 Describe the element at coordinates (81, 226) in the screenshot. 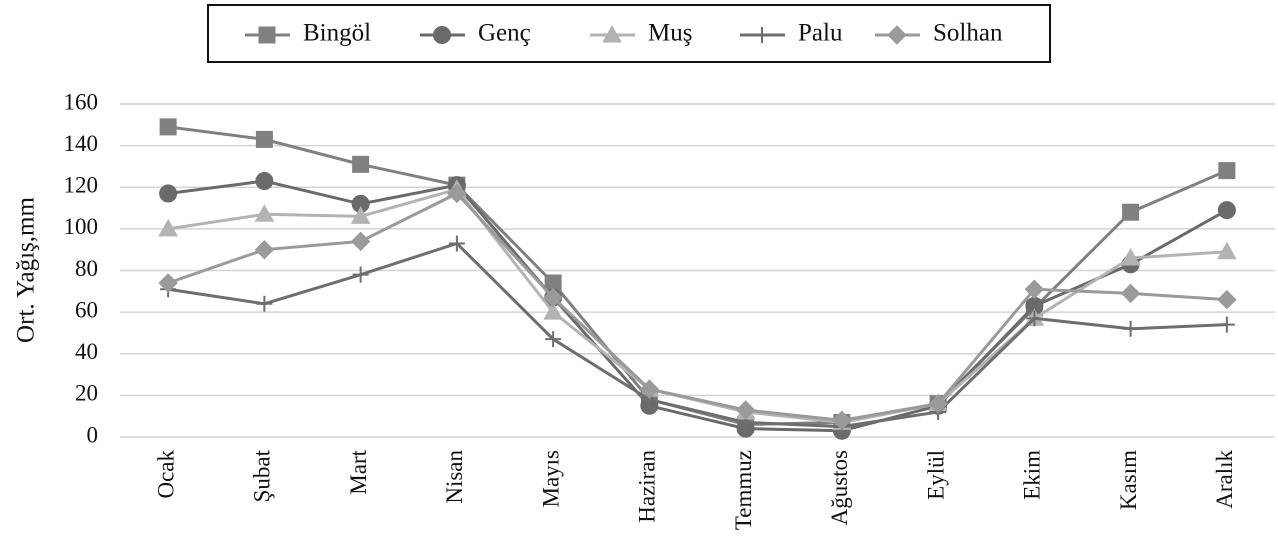

I see `y-tick-label: 100` at that location.